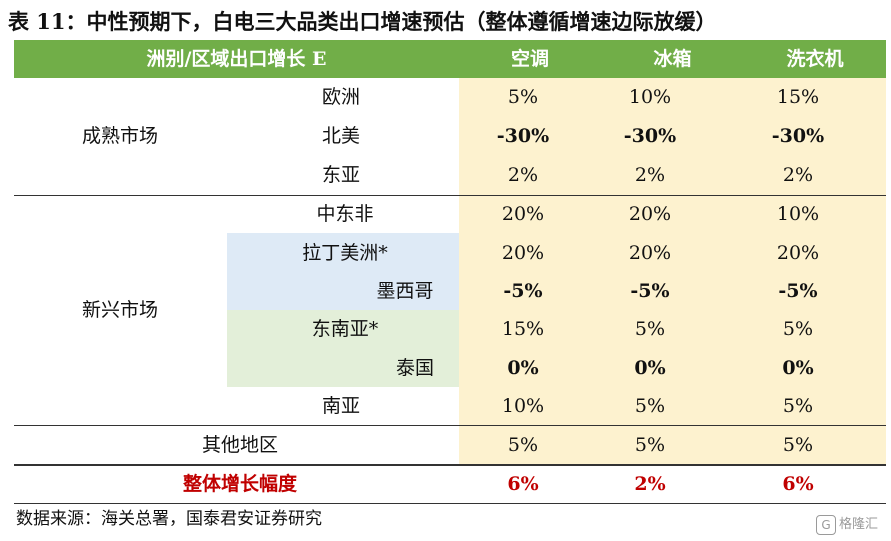 This screenshot has width=891, height=541. What do you see at coordinates (672, 59) in the screenshot?
I see `header-refrigerator: 冰箱` at bounding box center [672, 59].